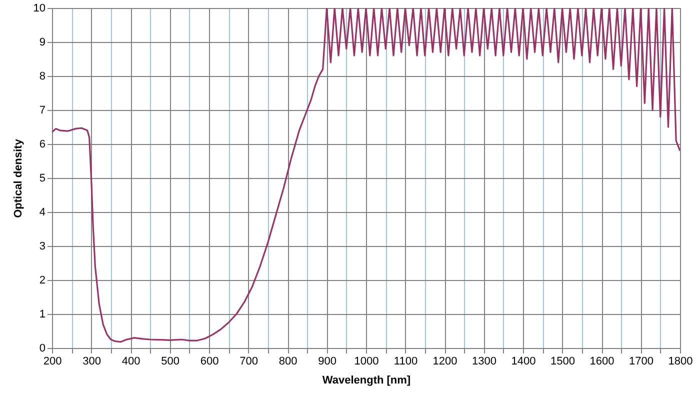  What do you see at coordinates (680, 362) in the screenshot?
I see `x-tick-label: 1800` at bounding box center [680, 362].